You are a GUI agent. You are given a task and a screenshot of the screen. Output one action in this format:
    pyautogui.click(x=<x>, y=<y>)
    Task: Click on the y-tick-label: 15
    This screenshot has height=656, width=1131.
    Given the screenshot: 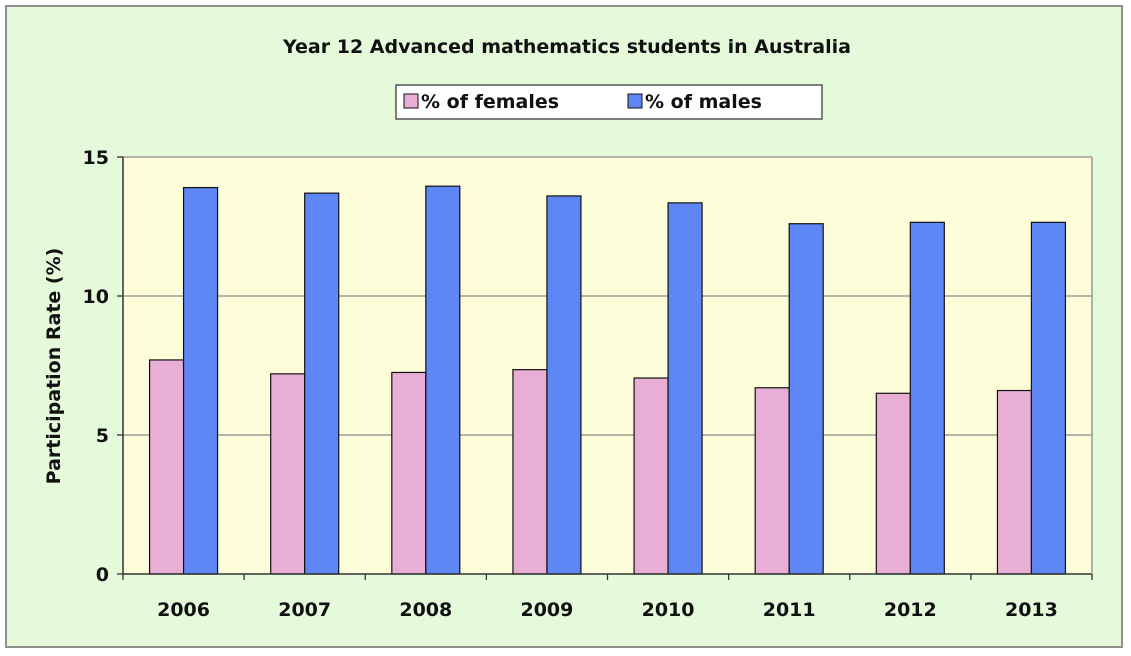 What is the action you would take?
    pyautogui.click(x=96, y=158)
    